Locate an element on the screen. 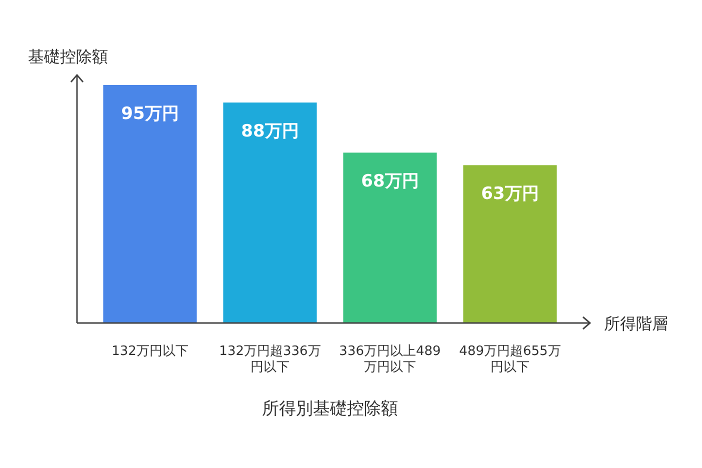 Image resolution: width=702 pixels, height=468 pixels. x-tick-label: 336万円以上489万円以下 is located at coordinates (390, 359).